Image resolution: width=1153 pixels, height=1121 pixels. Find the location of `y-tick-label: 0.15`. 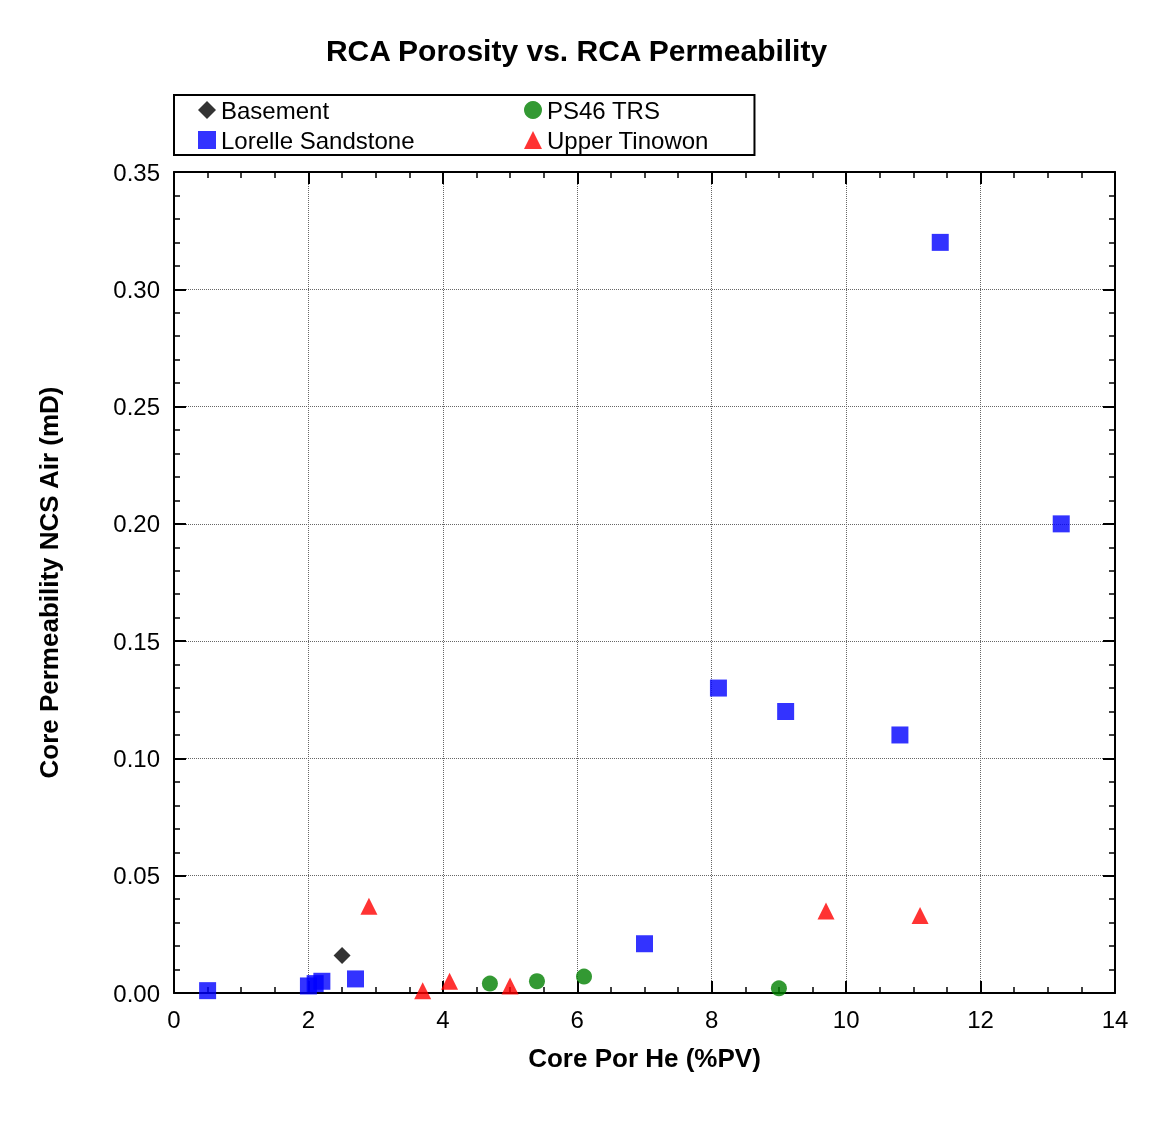

y-tick-label: 0.15 is located at coordinates (136, 641).